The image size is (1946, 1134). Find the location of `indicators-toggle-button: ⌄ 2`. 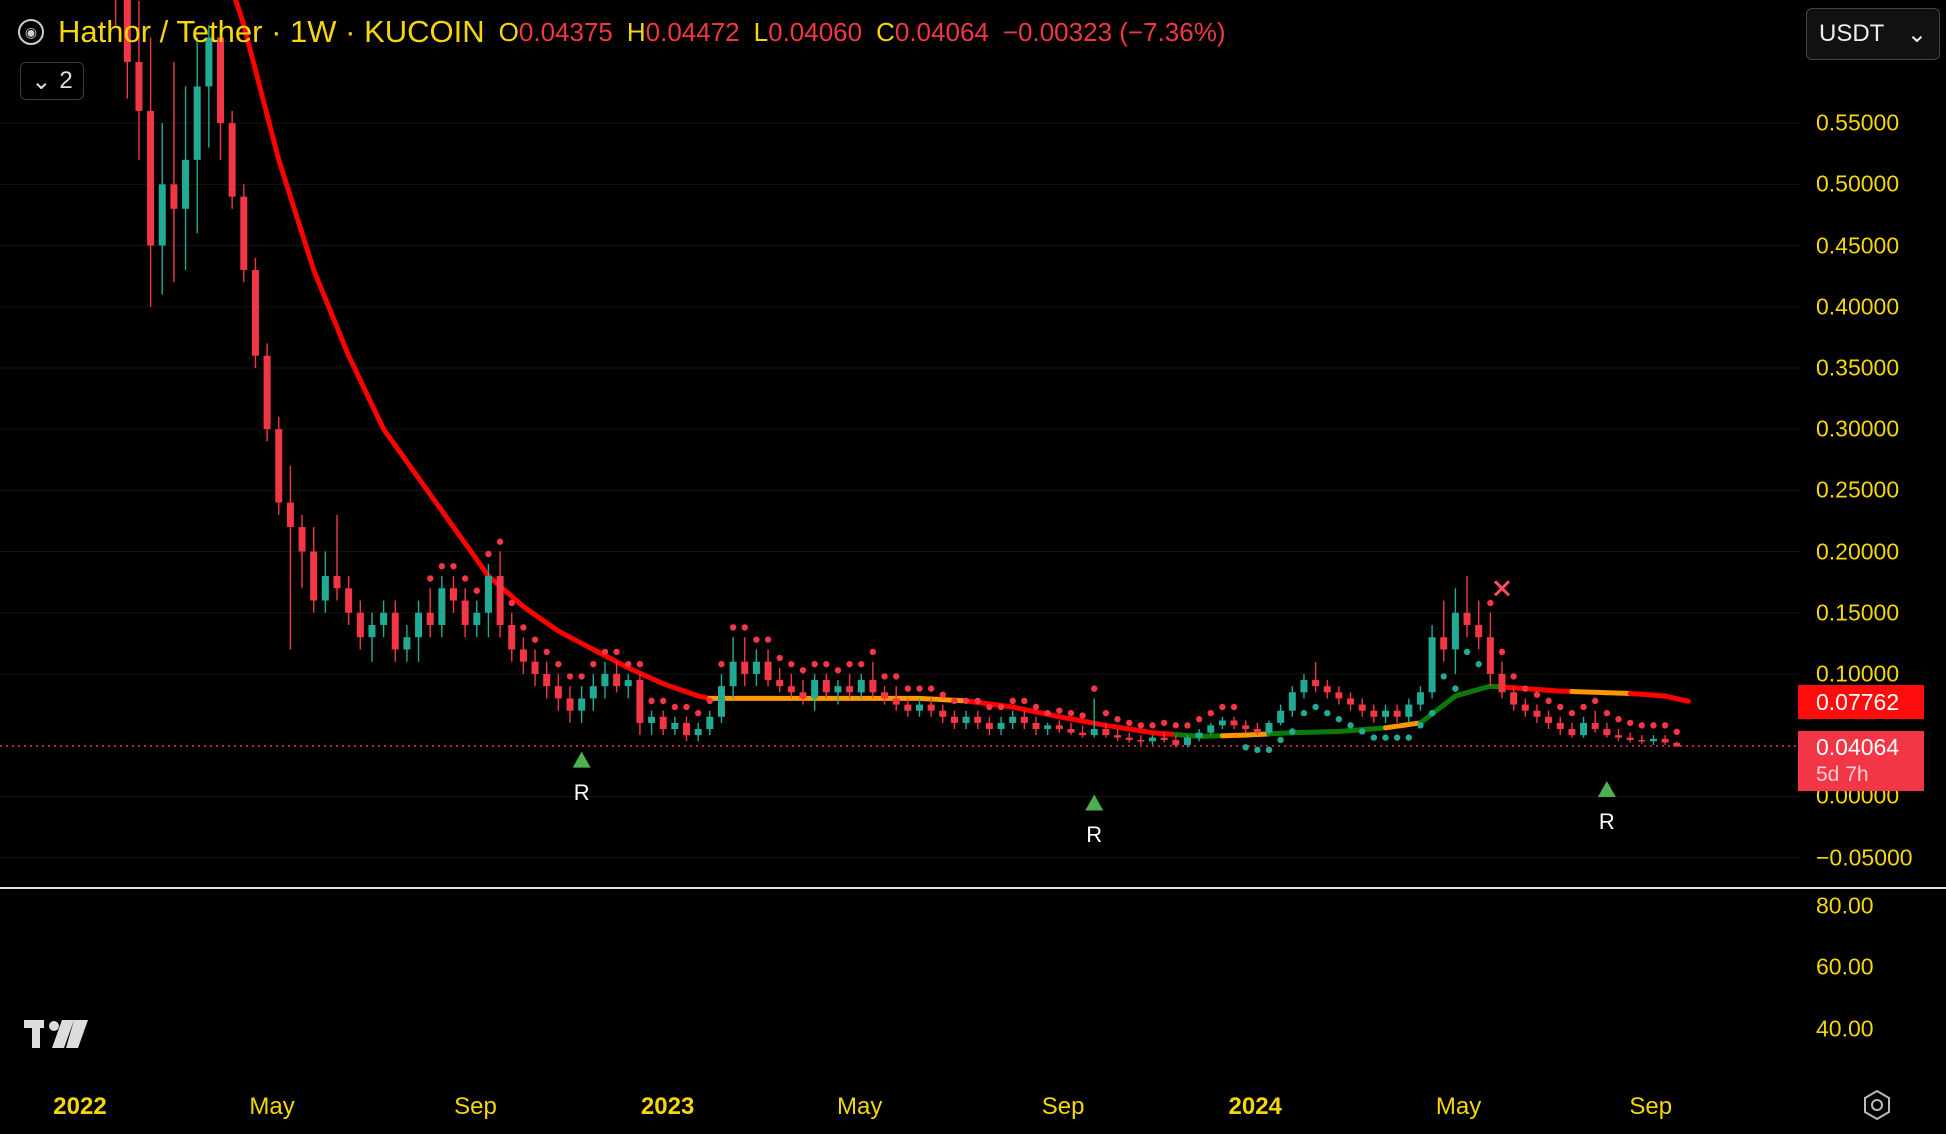

indicators-toggle-button: ⌄ 2 is located at coordinates (52, 81).